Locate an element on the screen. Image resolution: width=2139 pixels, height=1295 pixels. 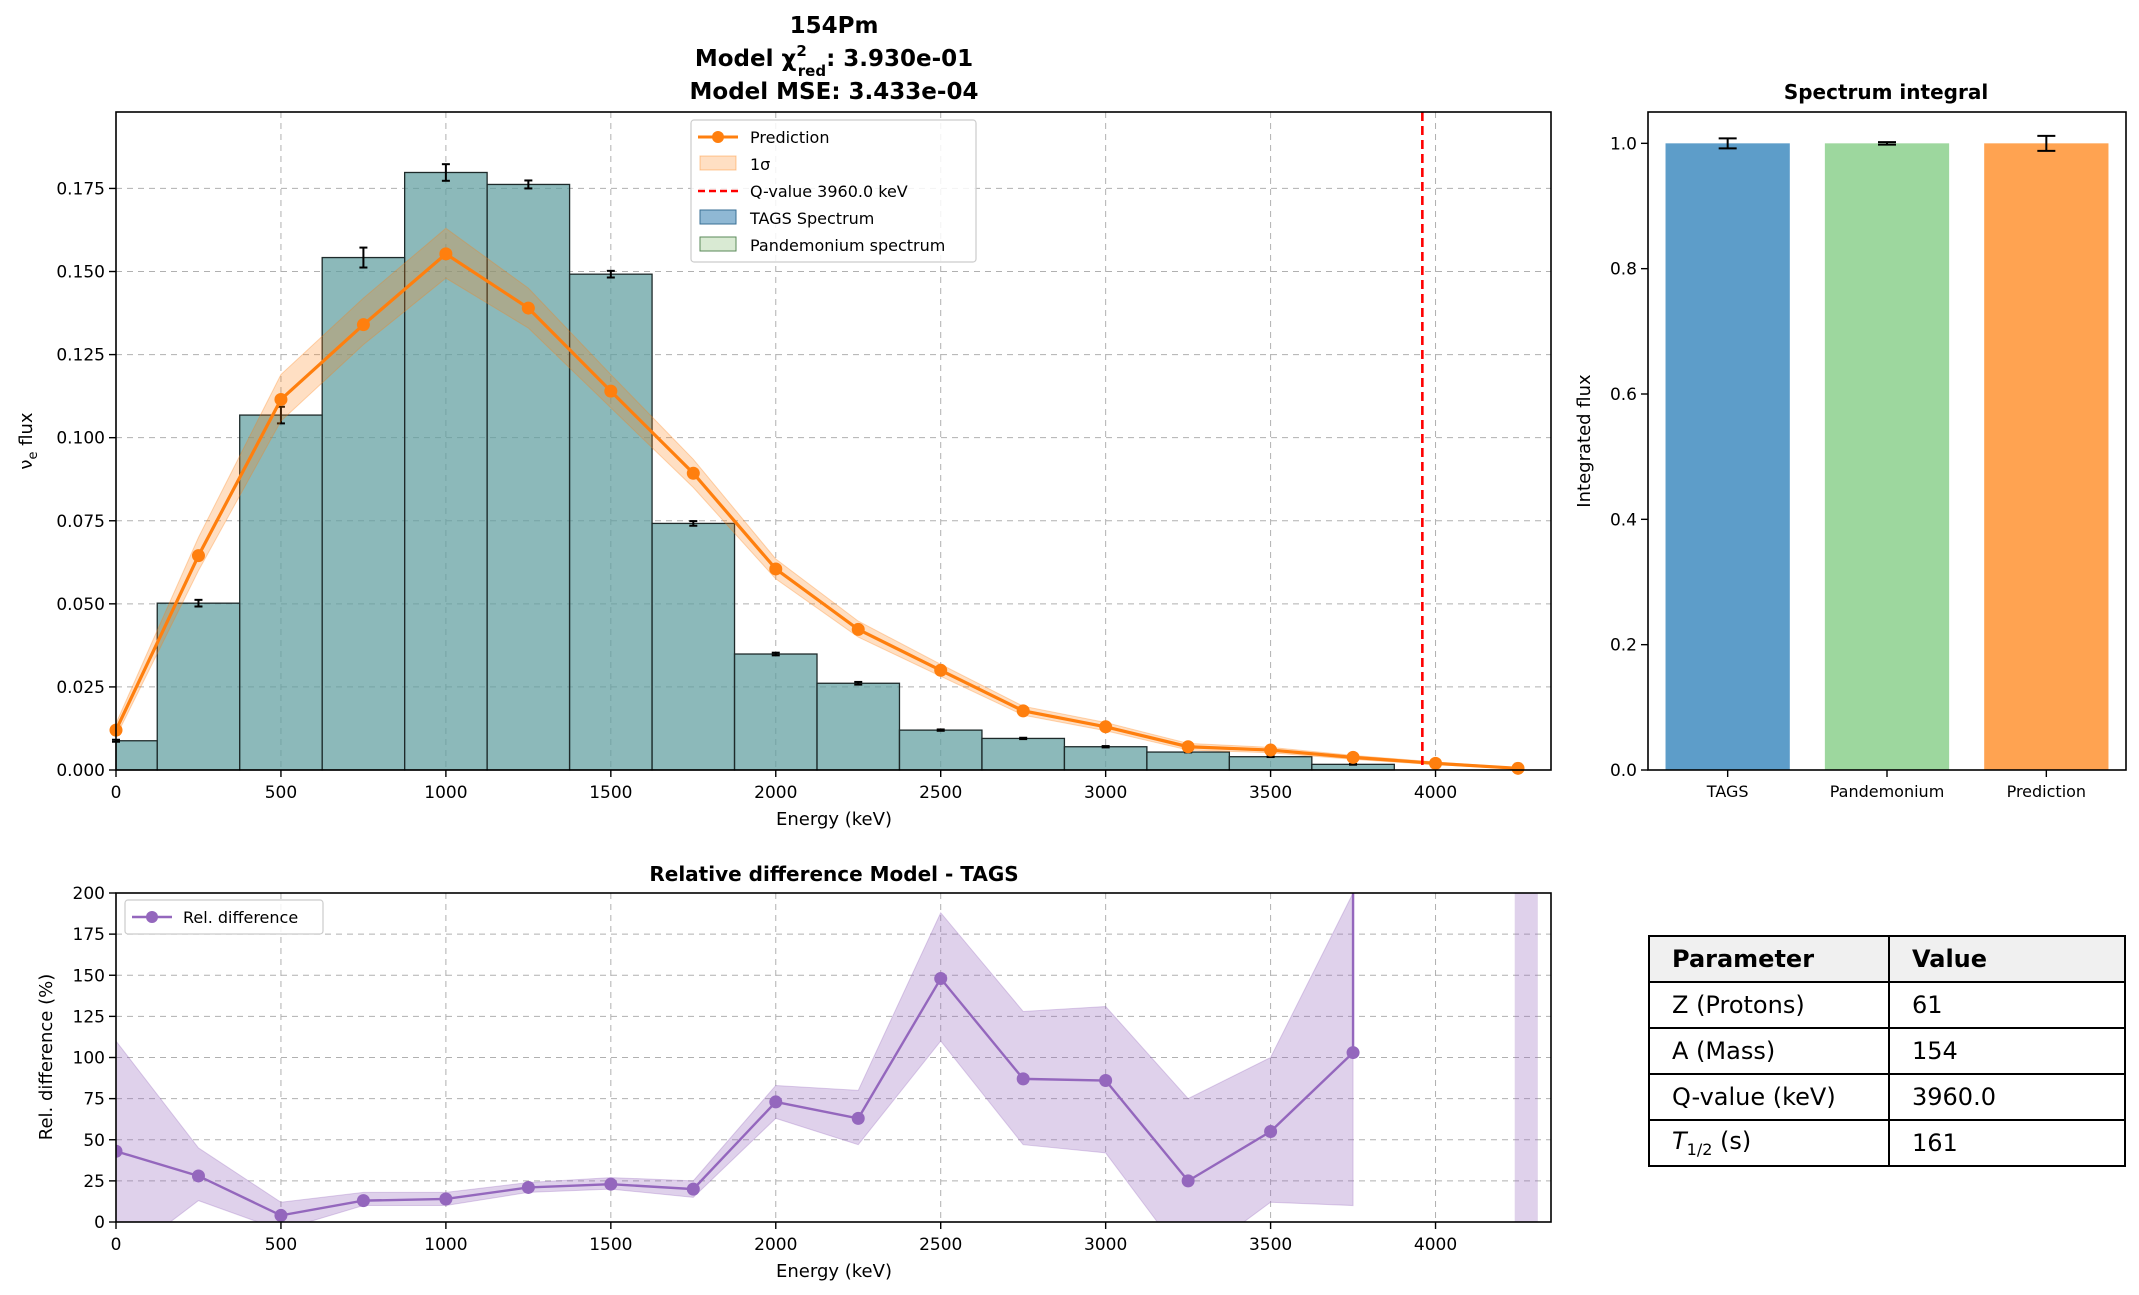
y-tick-label: 200 is located at coordinates (89, 894).